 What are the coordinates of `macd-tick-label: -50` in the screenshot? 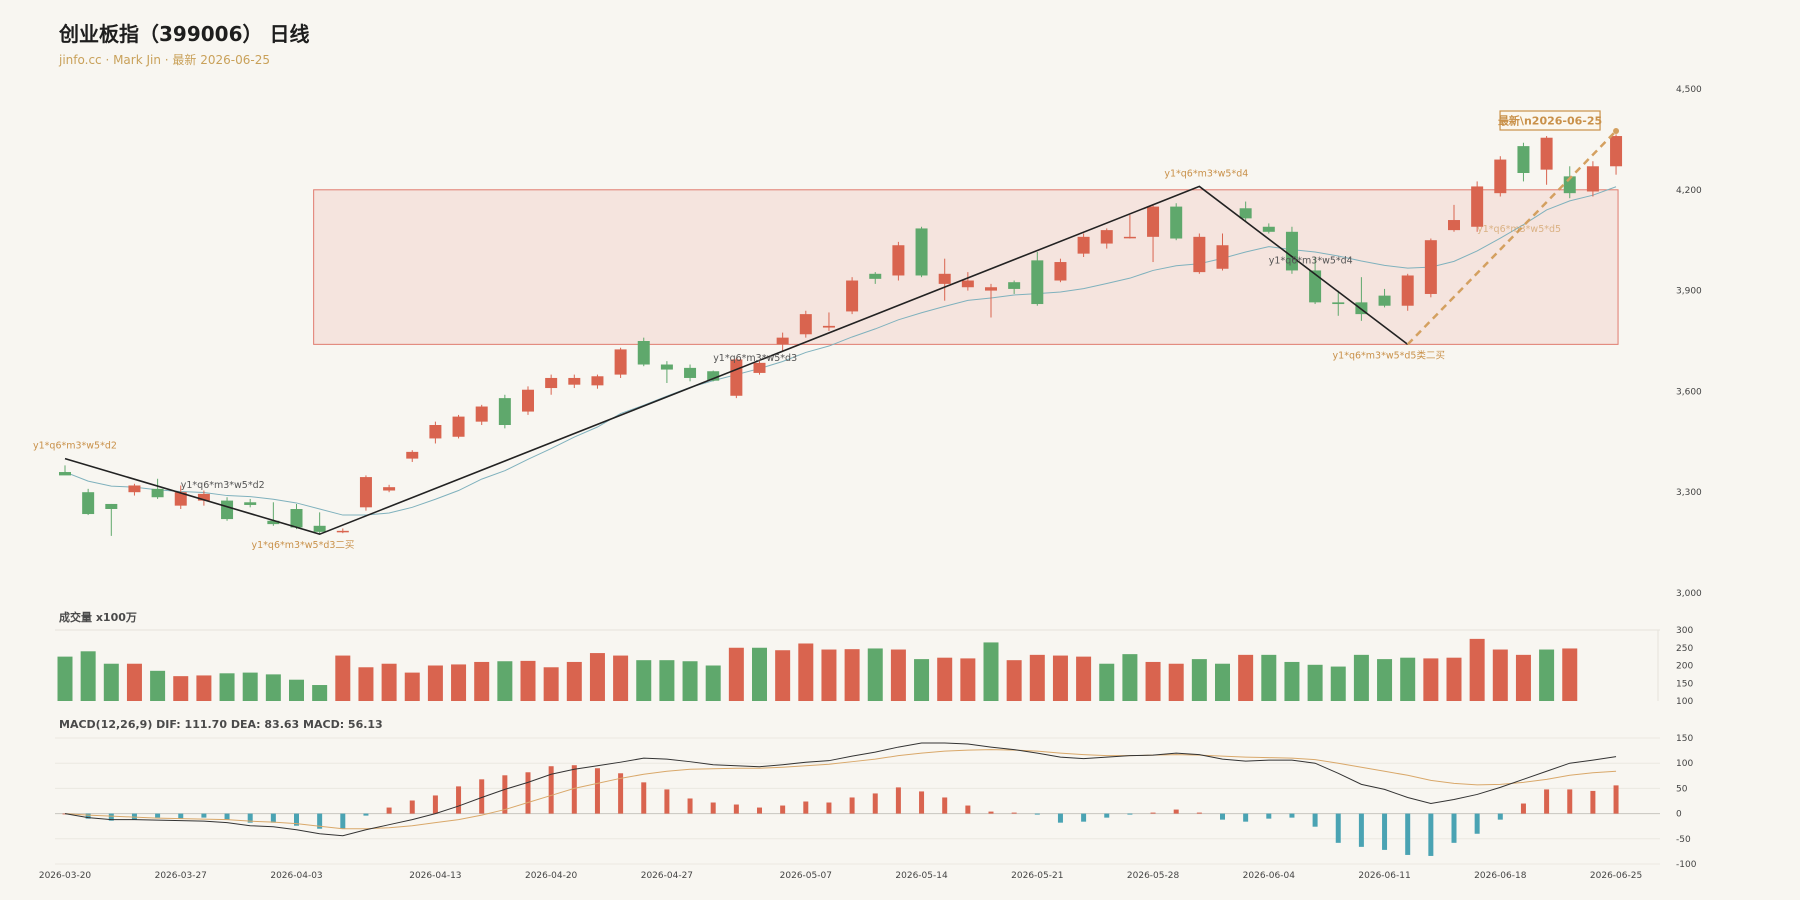 It's located at (1683, 840).